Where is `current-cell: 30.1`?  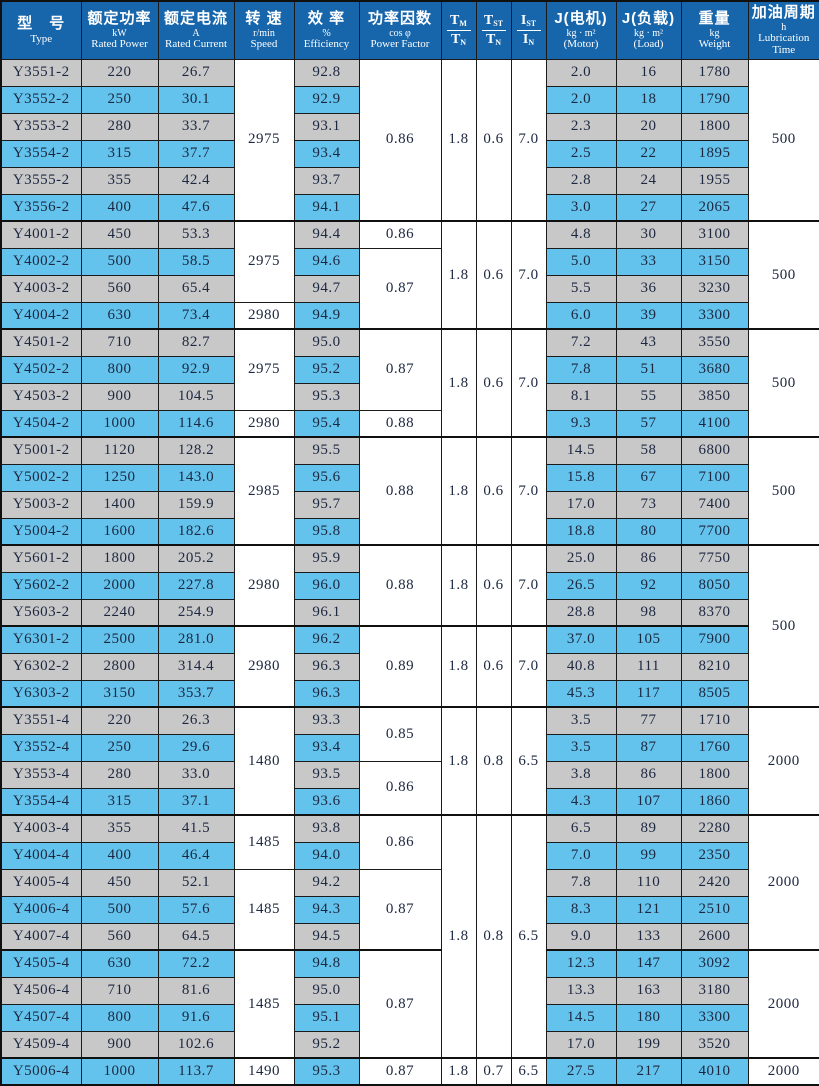 current-cell: 30.1 is located at coordinates (196, 99).